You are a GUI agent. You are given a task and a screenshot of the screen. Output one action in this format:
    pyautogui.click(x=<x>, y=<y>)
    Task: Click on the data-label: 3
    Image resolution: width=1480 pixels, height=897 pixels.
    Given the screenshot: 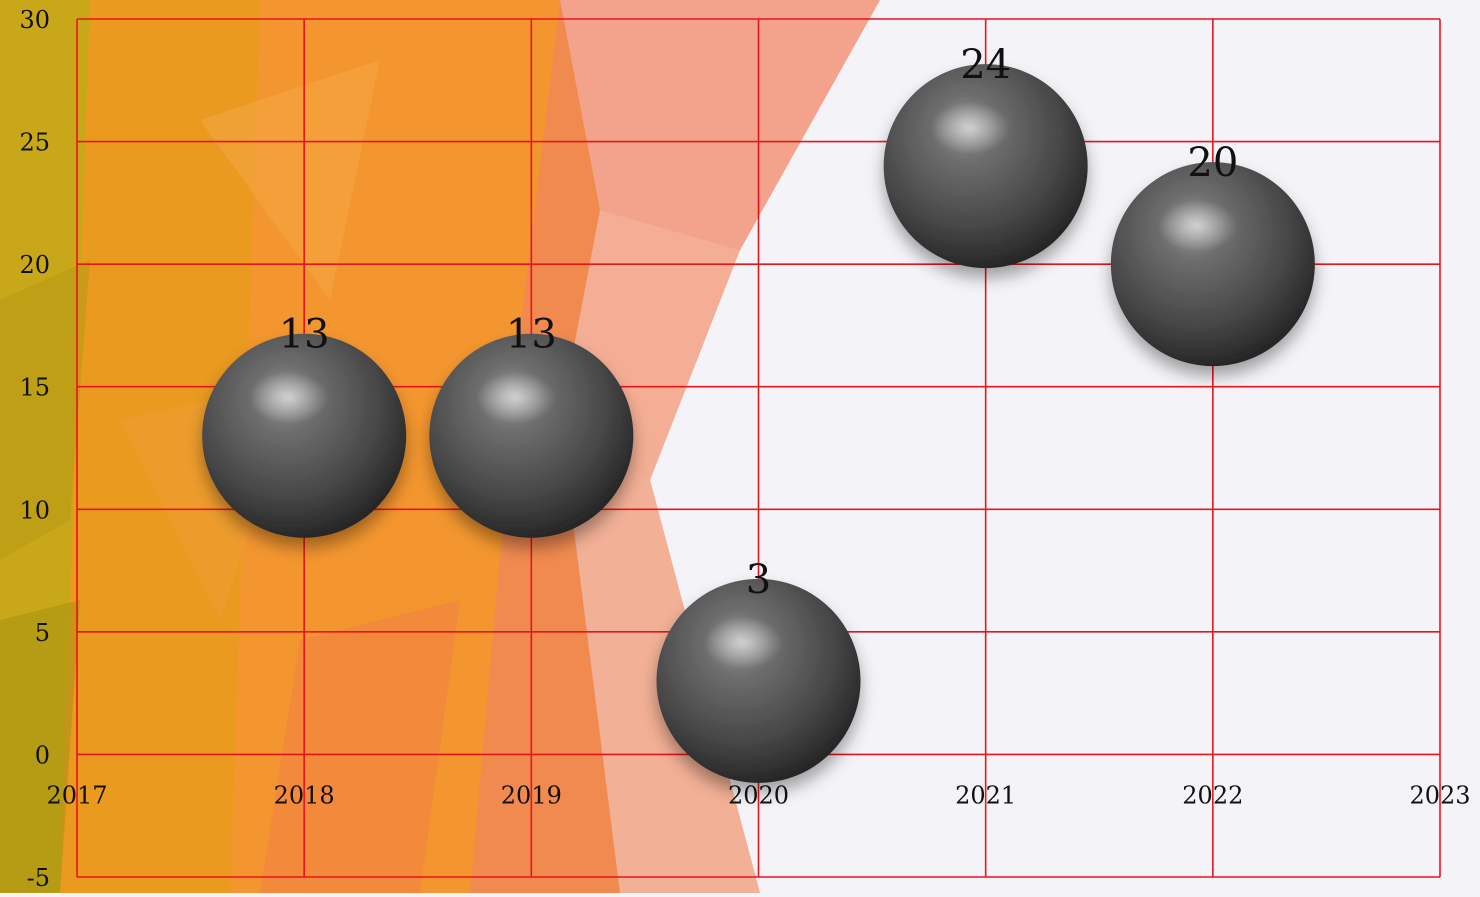 What is the action you would take?
    pyautogui.click(x=758, y=580)
    